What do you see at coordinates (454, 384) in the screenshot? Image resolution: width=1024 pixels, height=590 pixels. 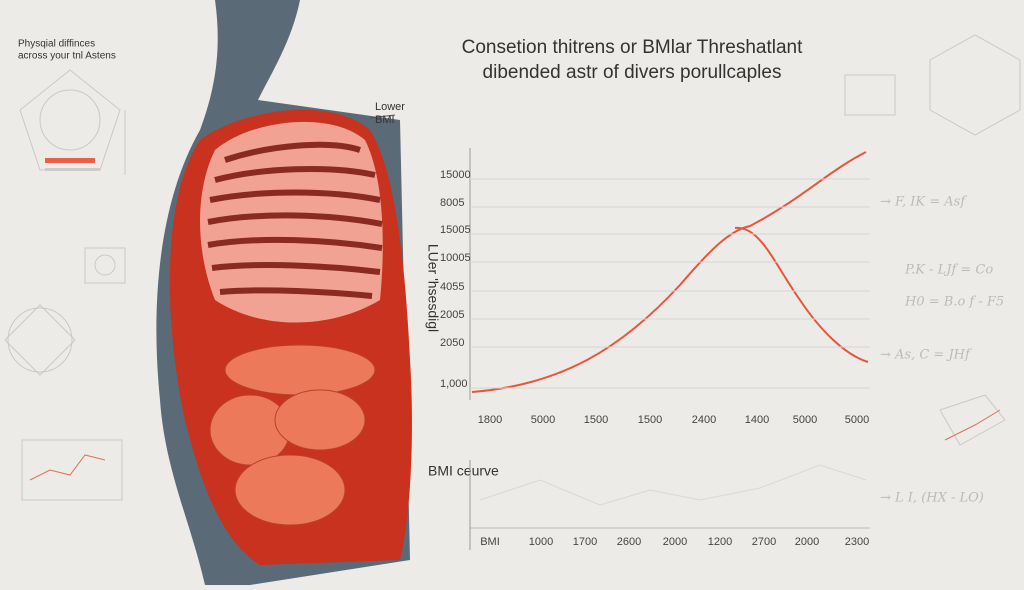 I see `y-tick-label: 1,000` at bounding box center [454, 384].